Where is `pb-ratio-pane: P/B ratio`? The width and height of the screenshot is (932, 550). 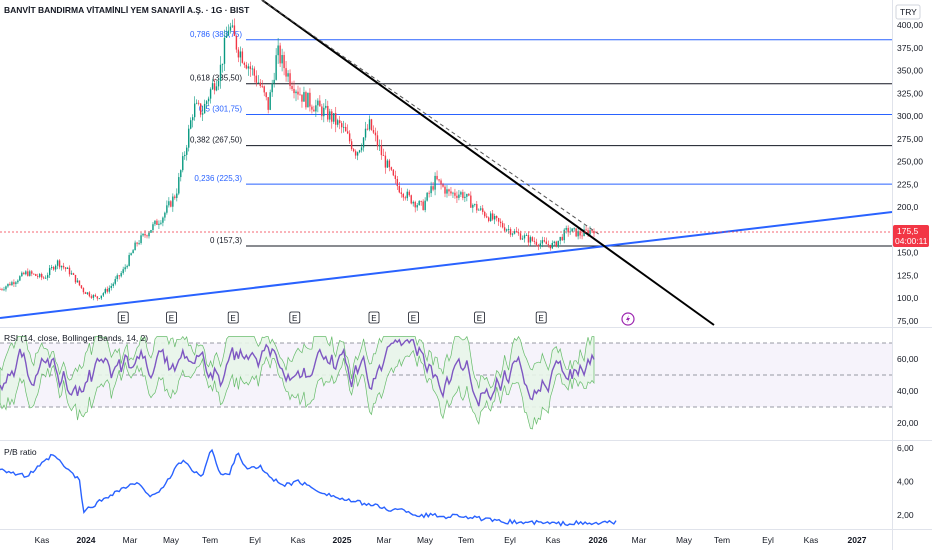
pb-ratio-pane: P/B ratio is located at coordinates (308, 487).